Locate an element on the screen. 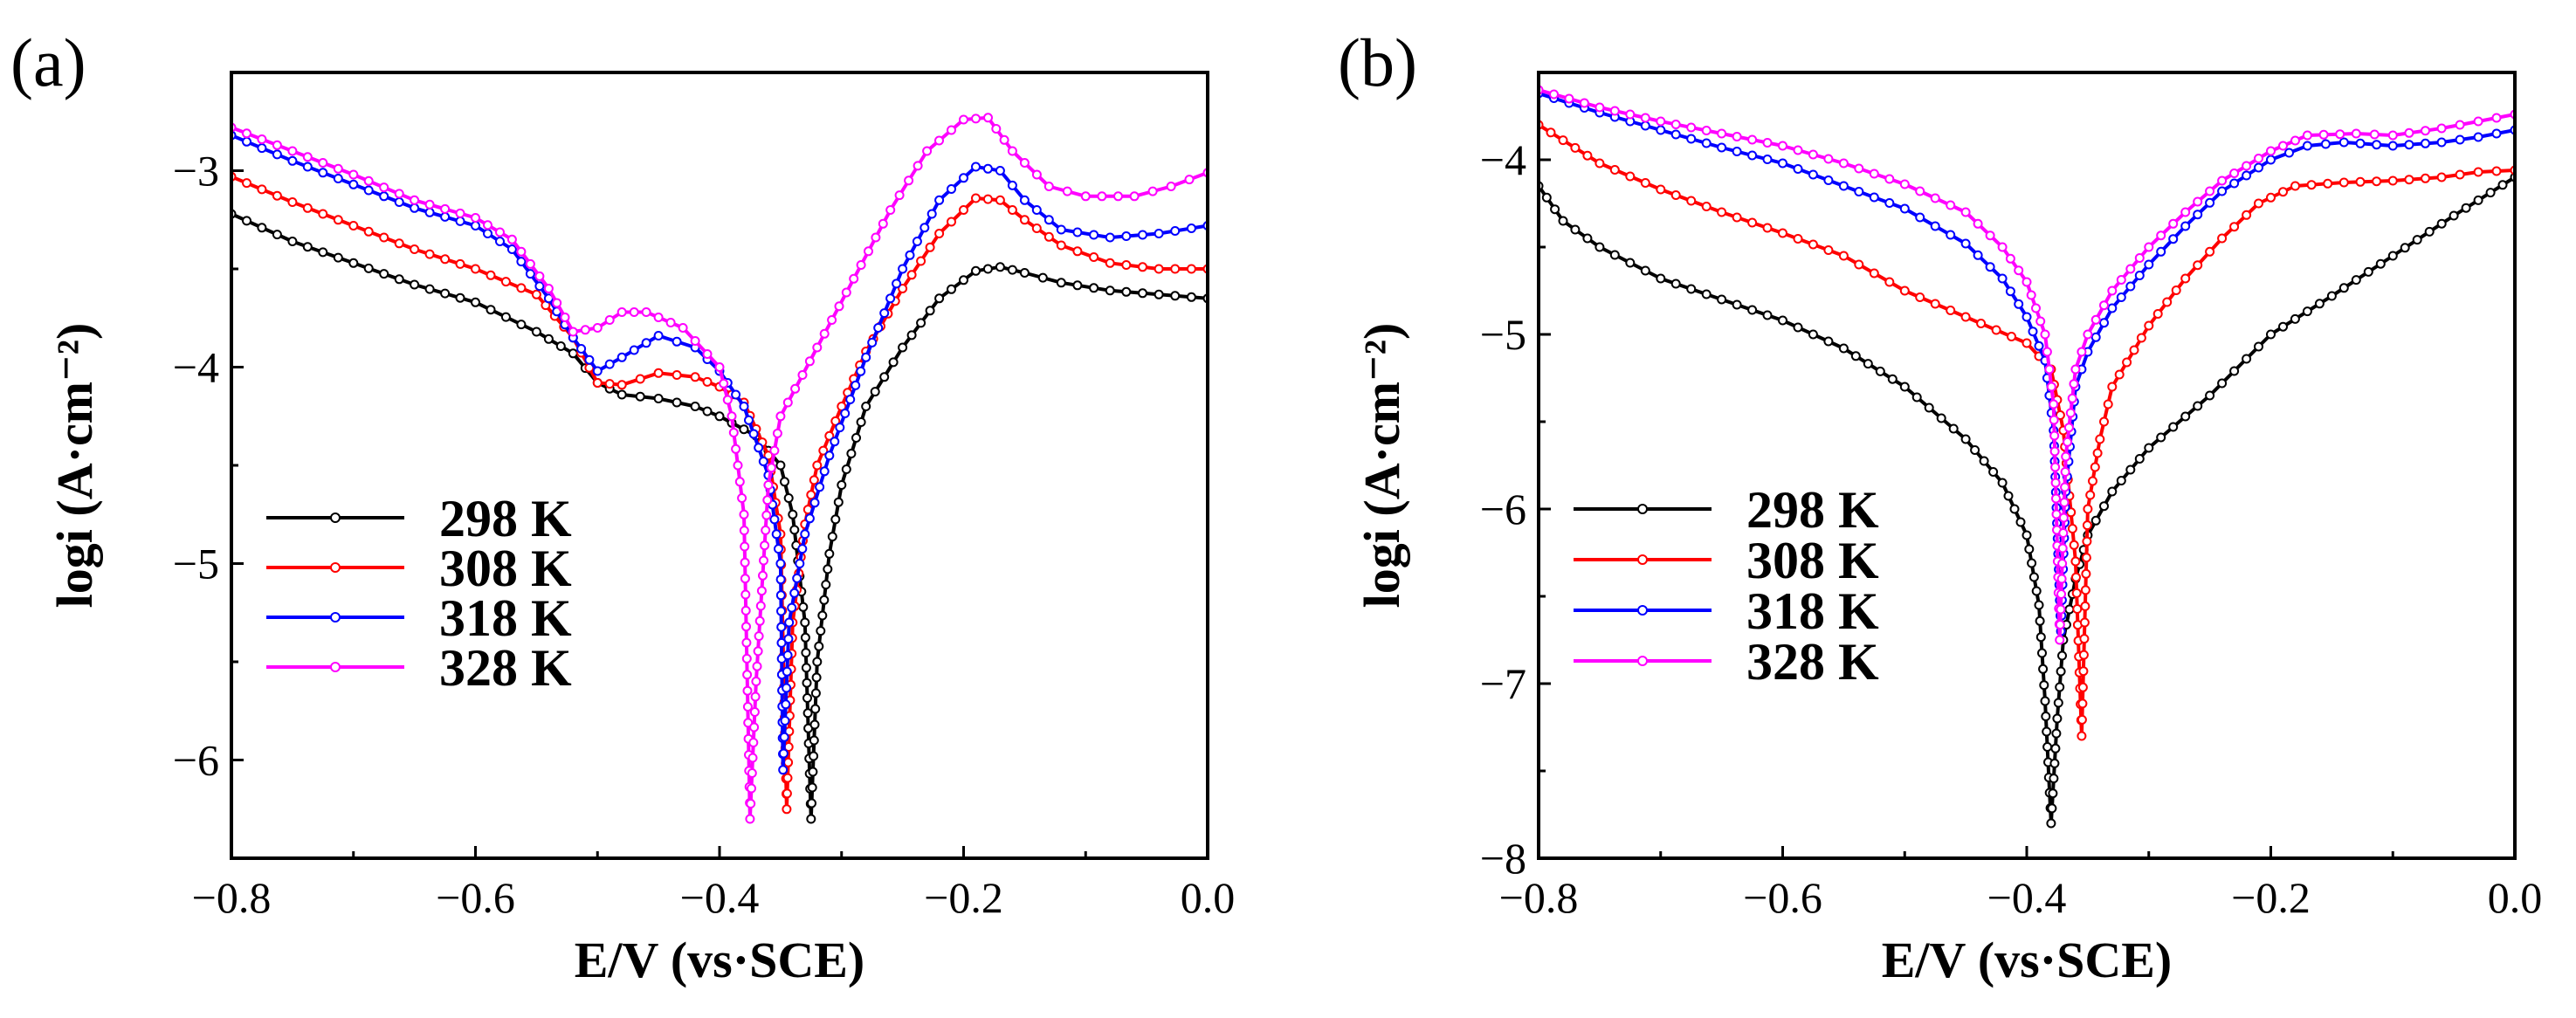  x-tick-label: −0.4 is located at coordinates (2027, 897).